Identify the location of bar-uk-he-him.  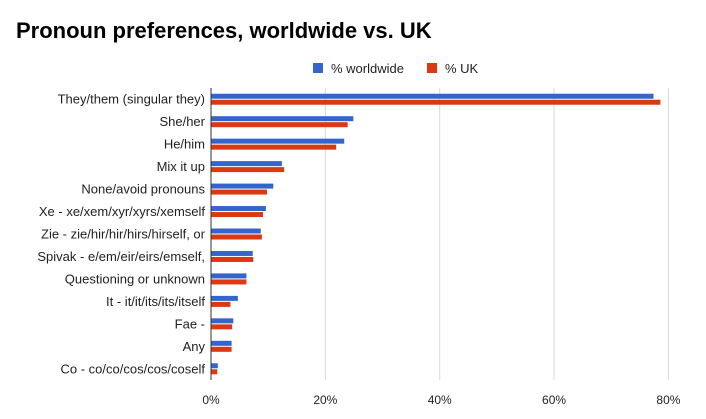
(274, 147).